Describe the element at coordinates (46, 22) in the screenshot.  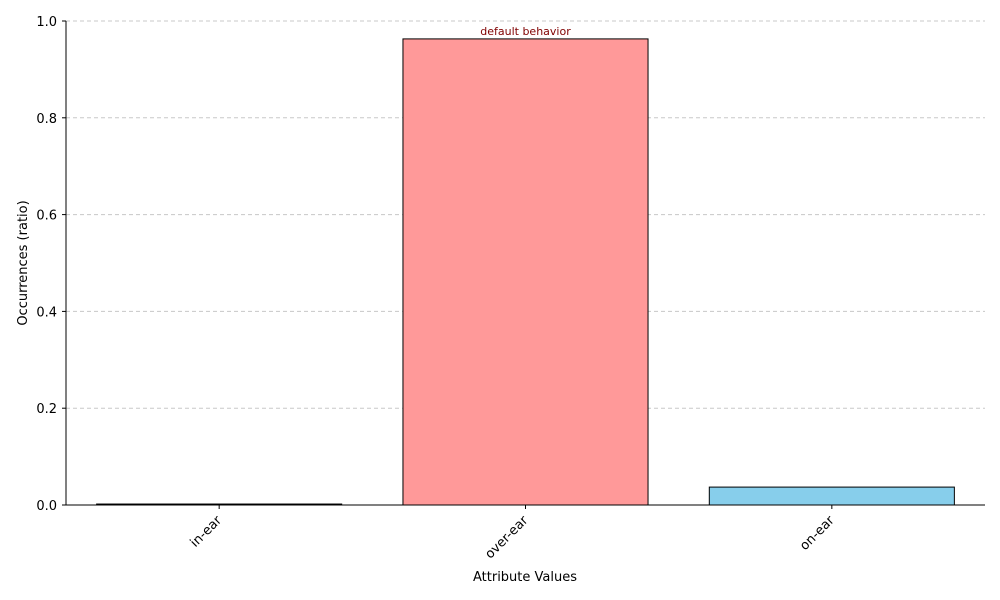
I see `y-tick-label: 1.0` at that location.